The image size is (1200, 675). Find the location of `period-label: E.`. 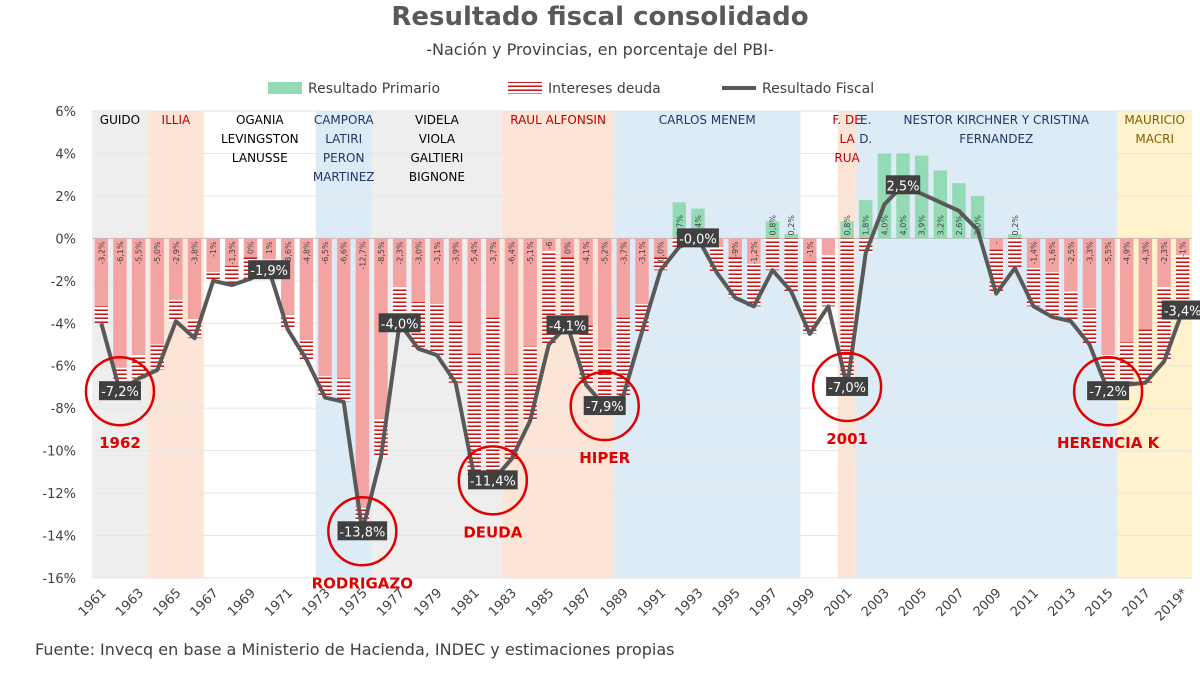

period-label: E. is located at coordinates (865, 120).